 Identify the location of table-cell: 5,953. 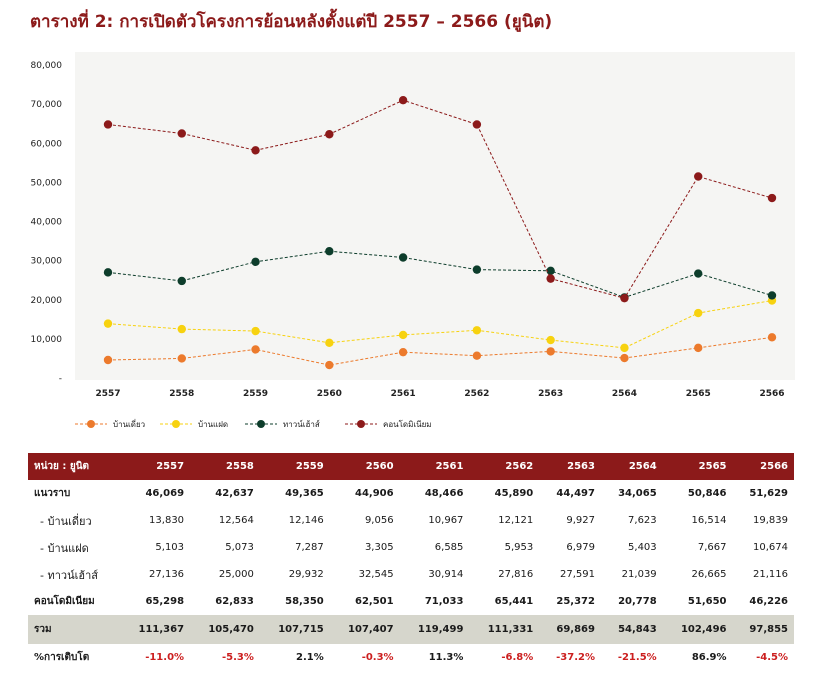
(519, 547).